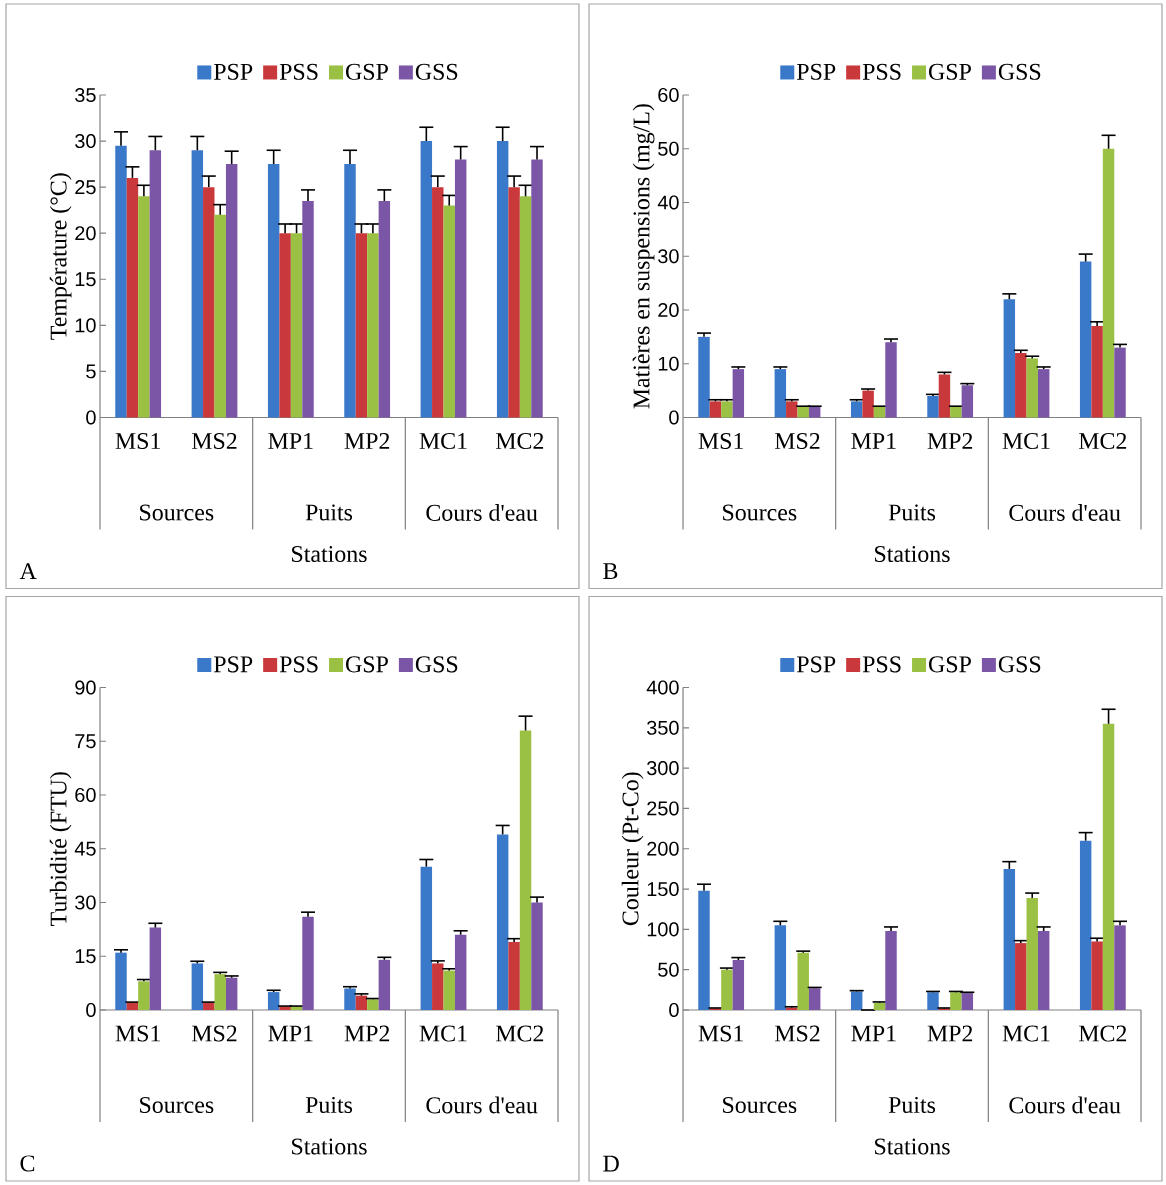 The width and height of the screenshot is (1166, 1185). What do you see at coordinates (760, 512) in the screenshot?
I see `text: Sources` at bounding box center [760, 512].